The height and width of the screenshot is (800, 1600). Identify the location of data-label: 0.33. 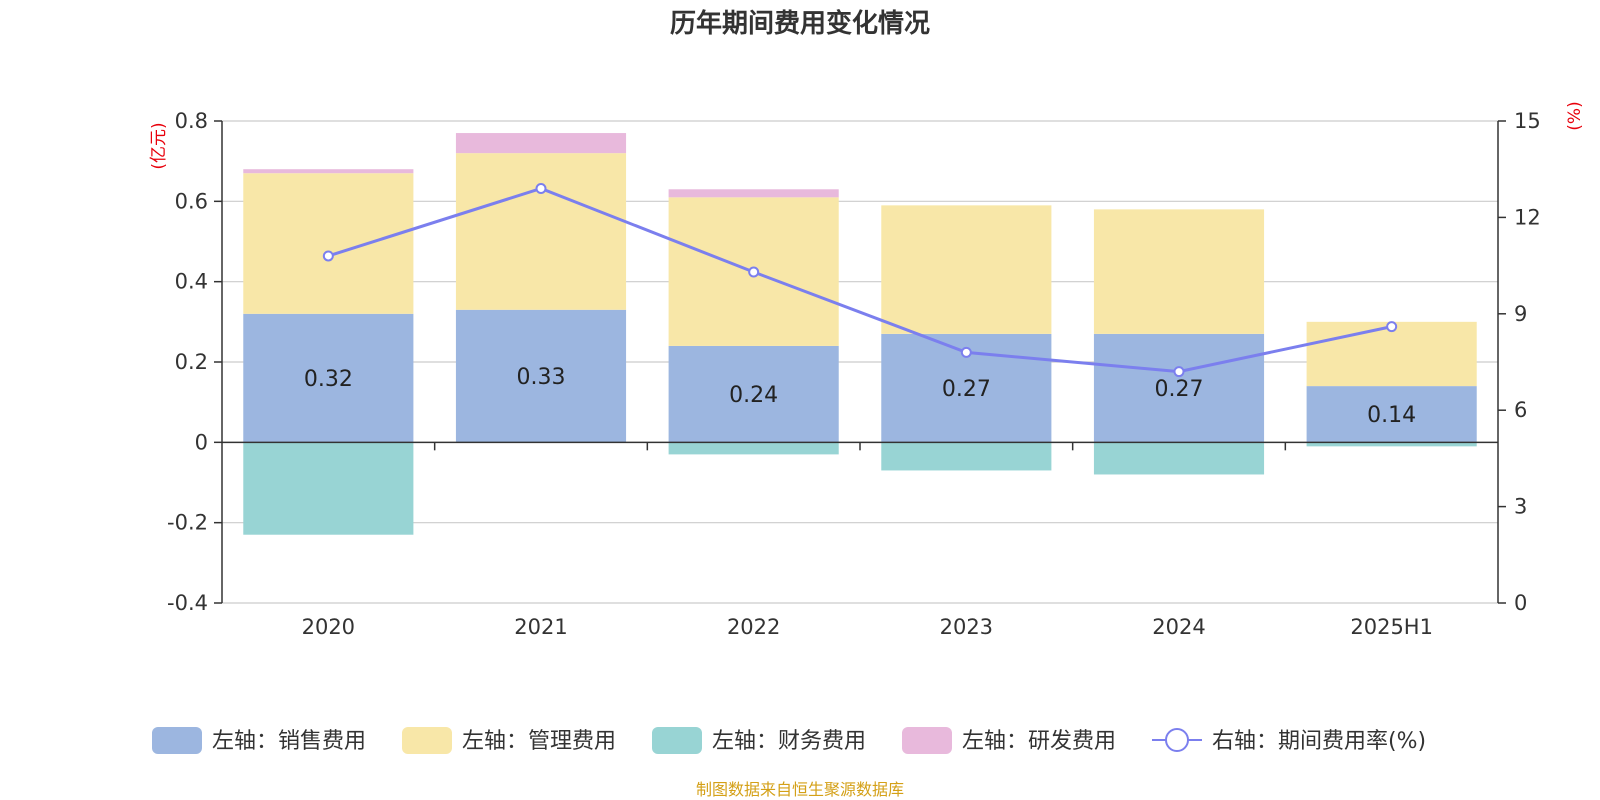
(541, 377).